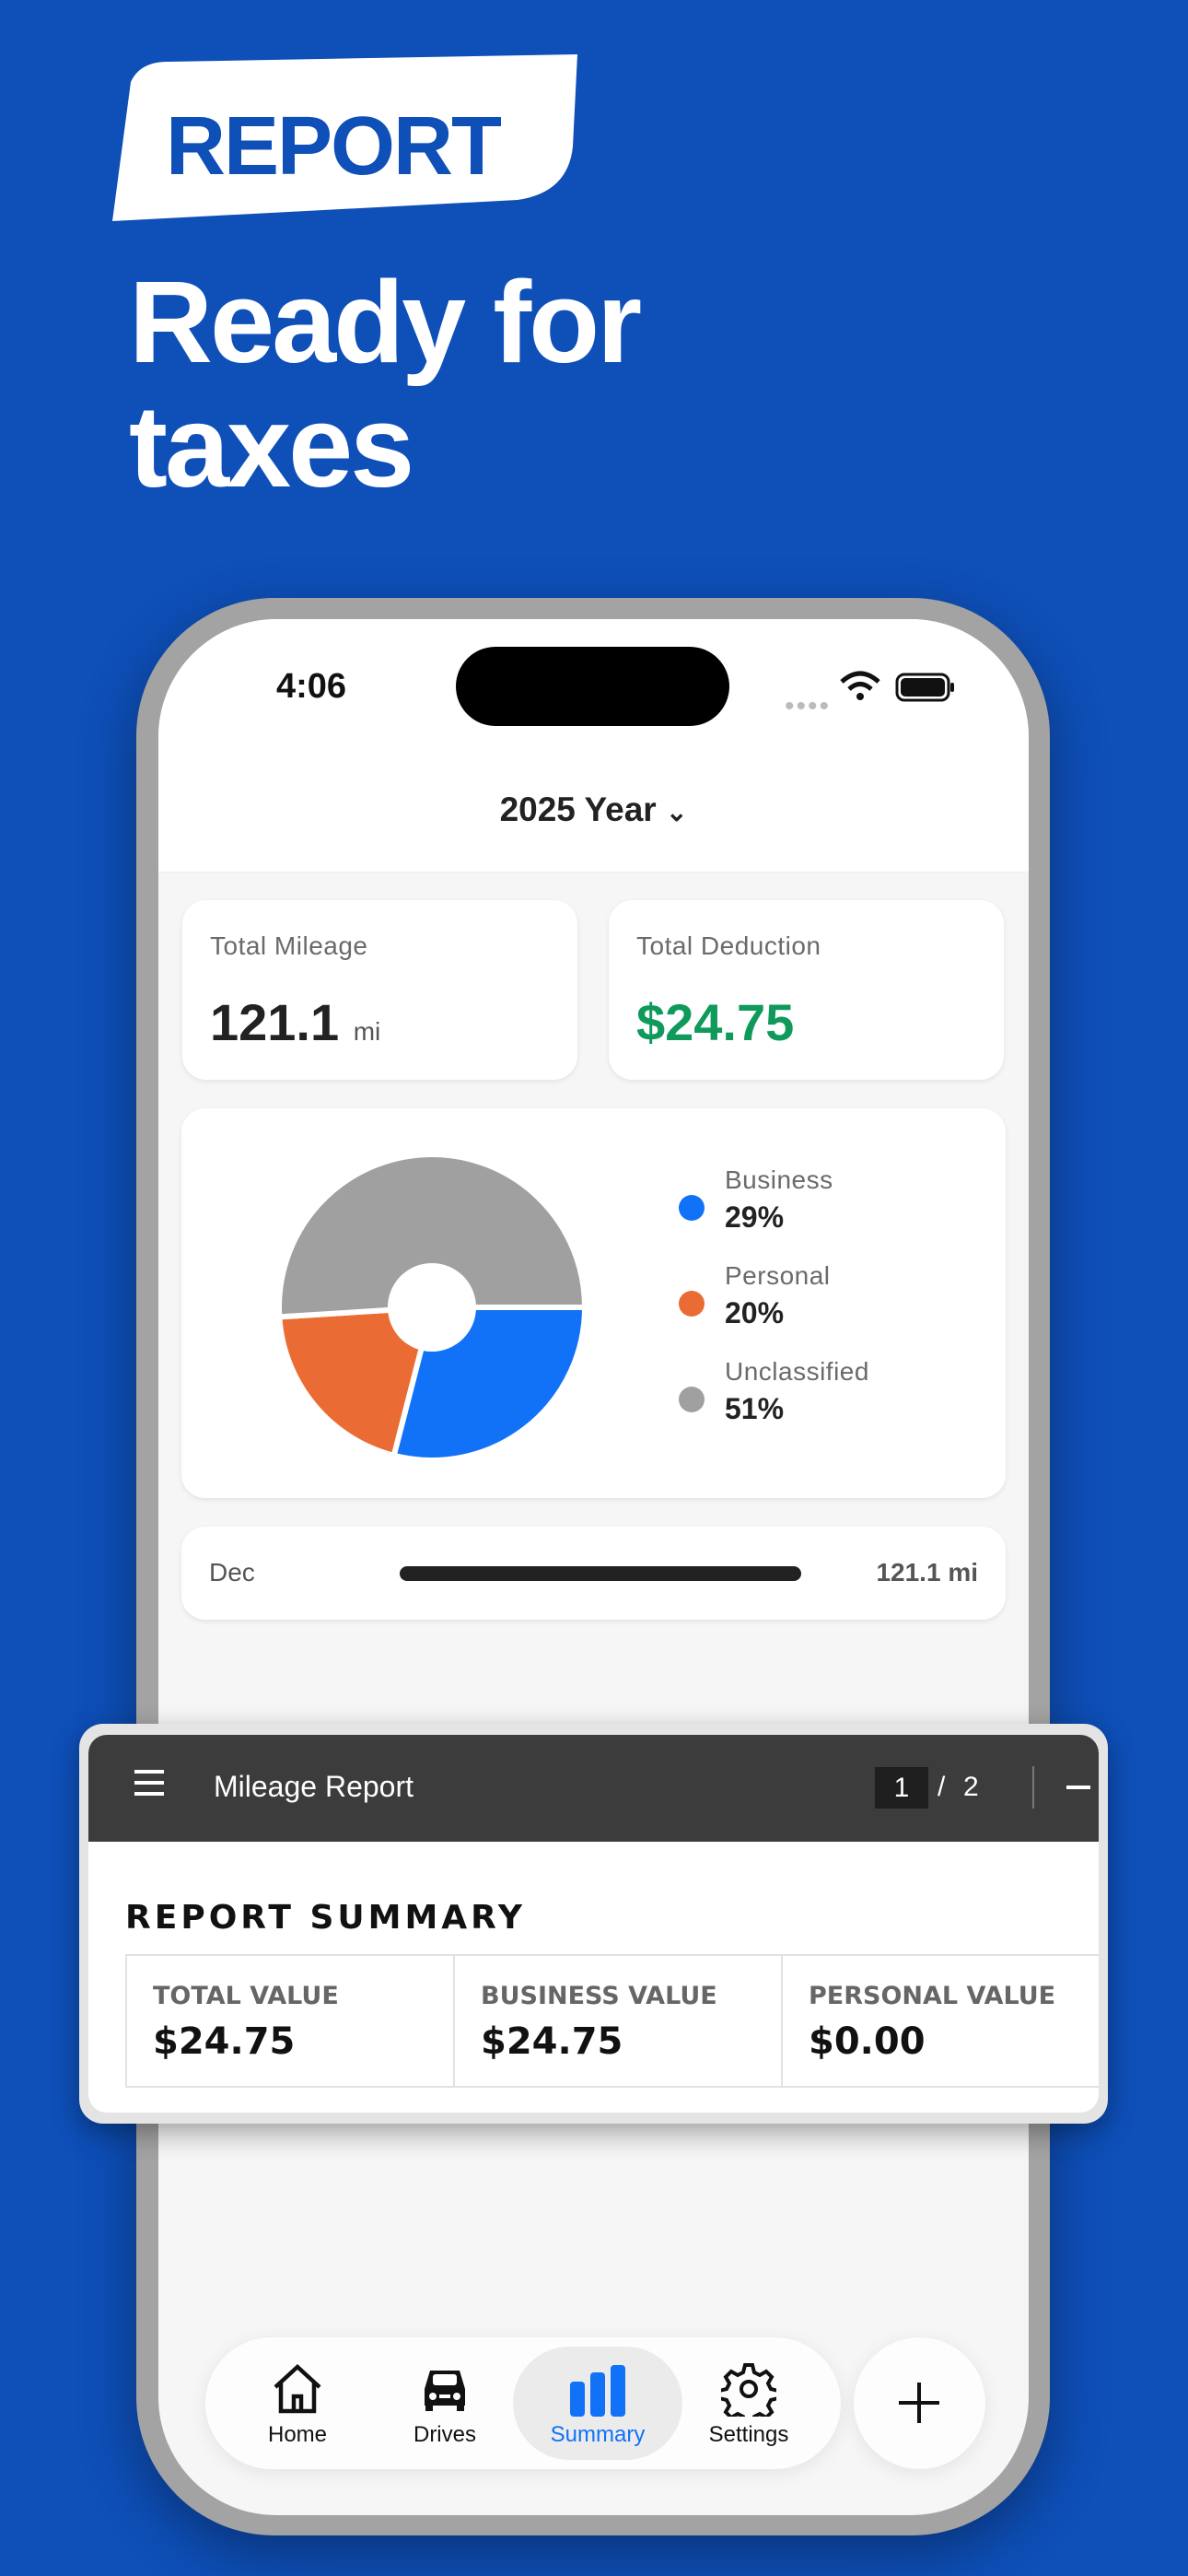  Describe the element at coordinates (778, 1275) in the screenshot. I see `legend-label: Personal` at that location.